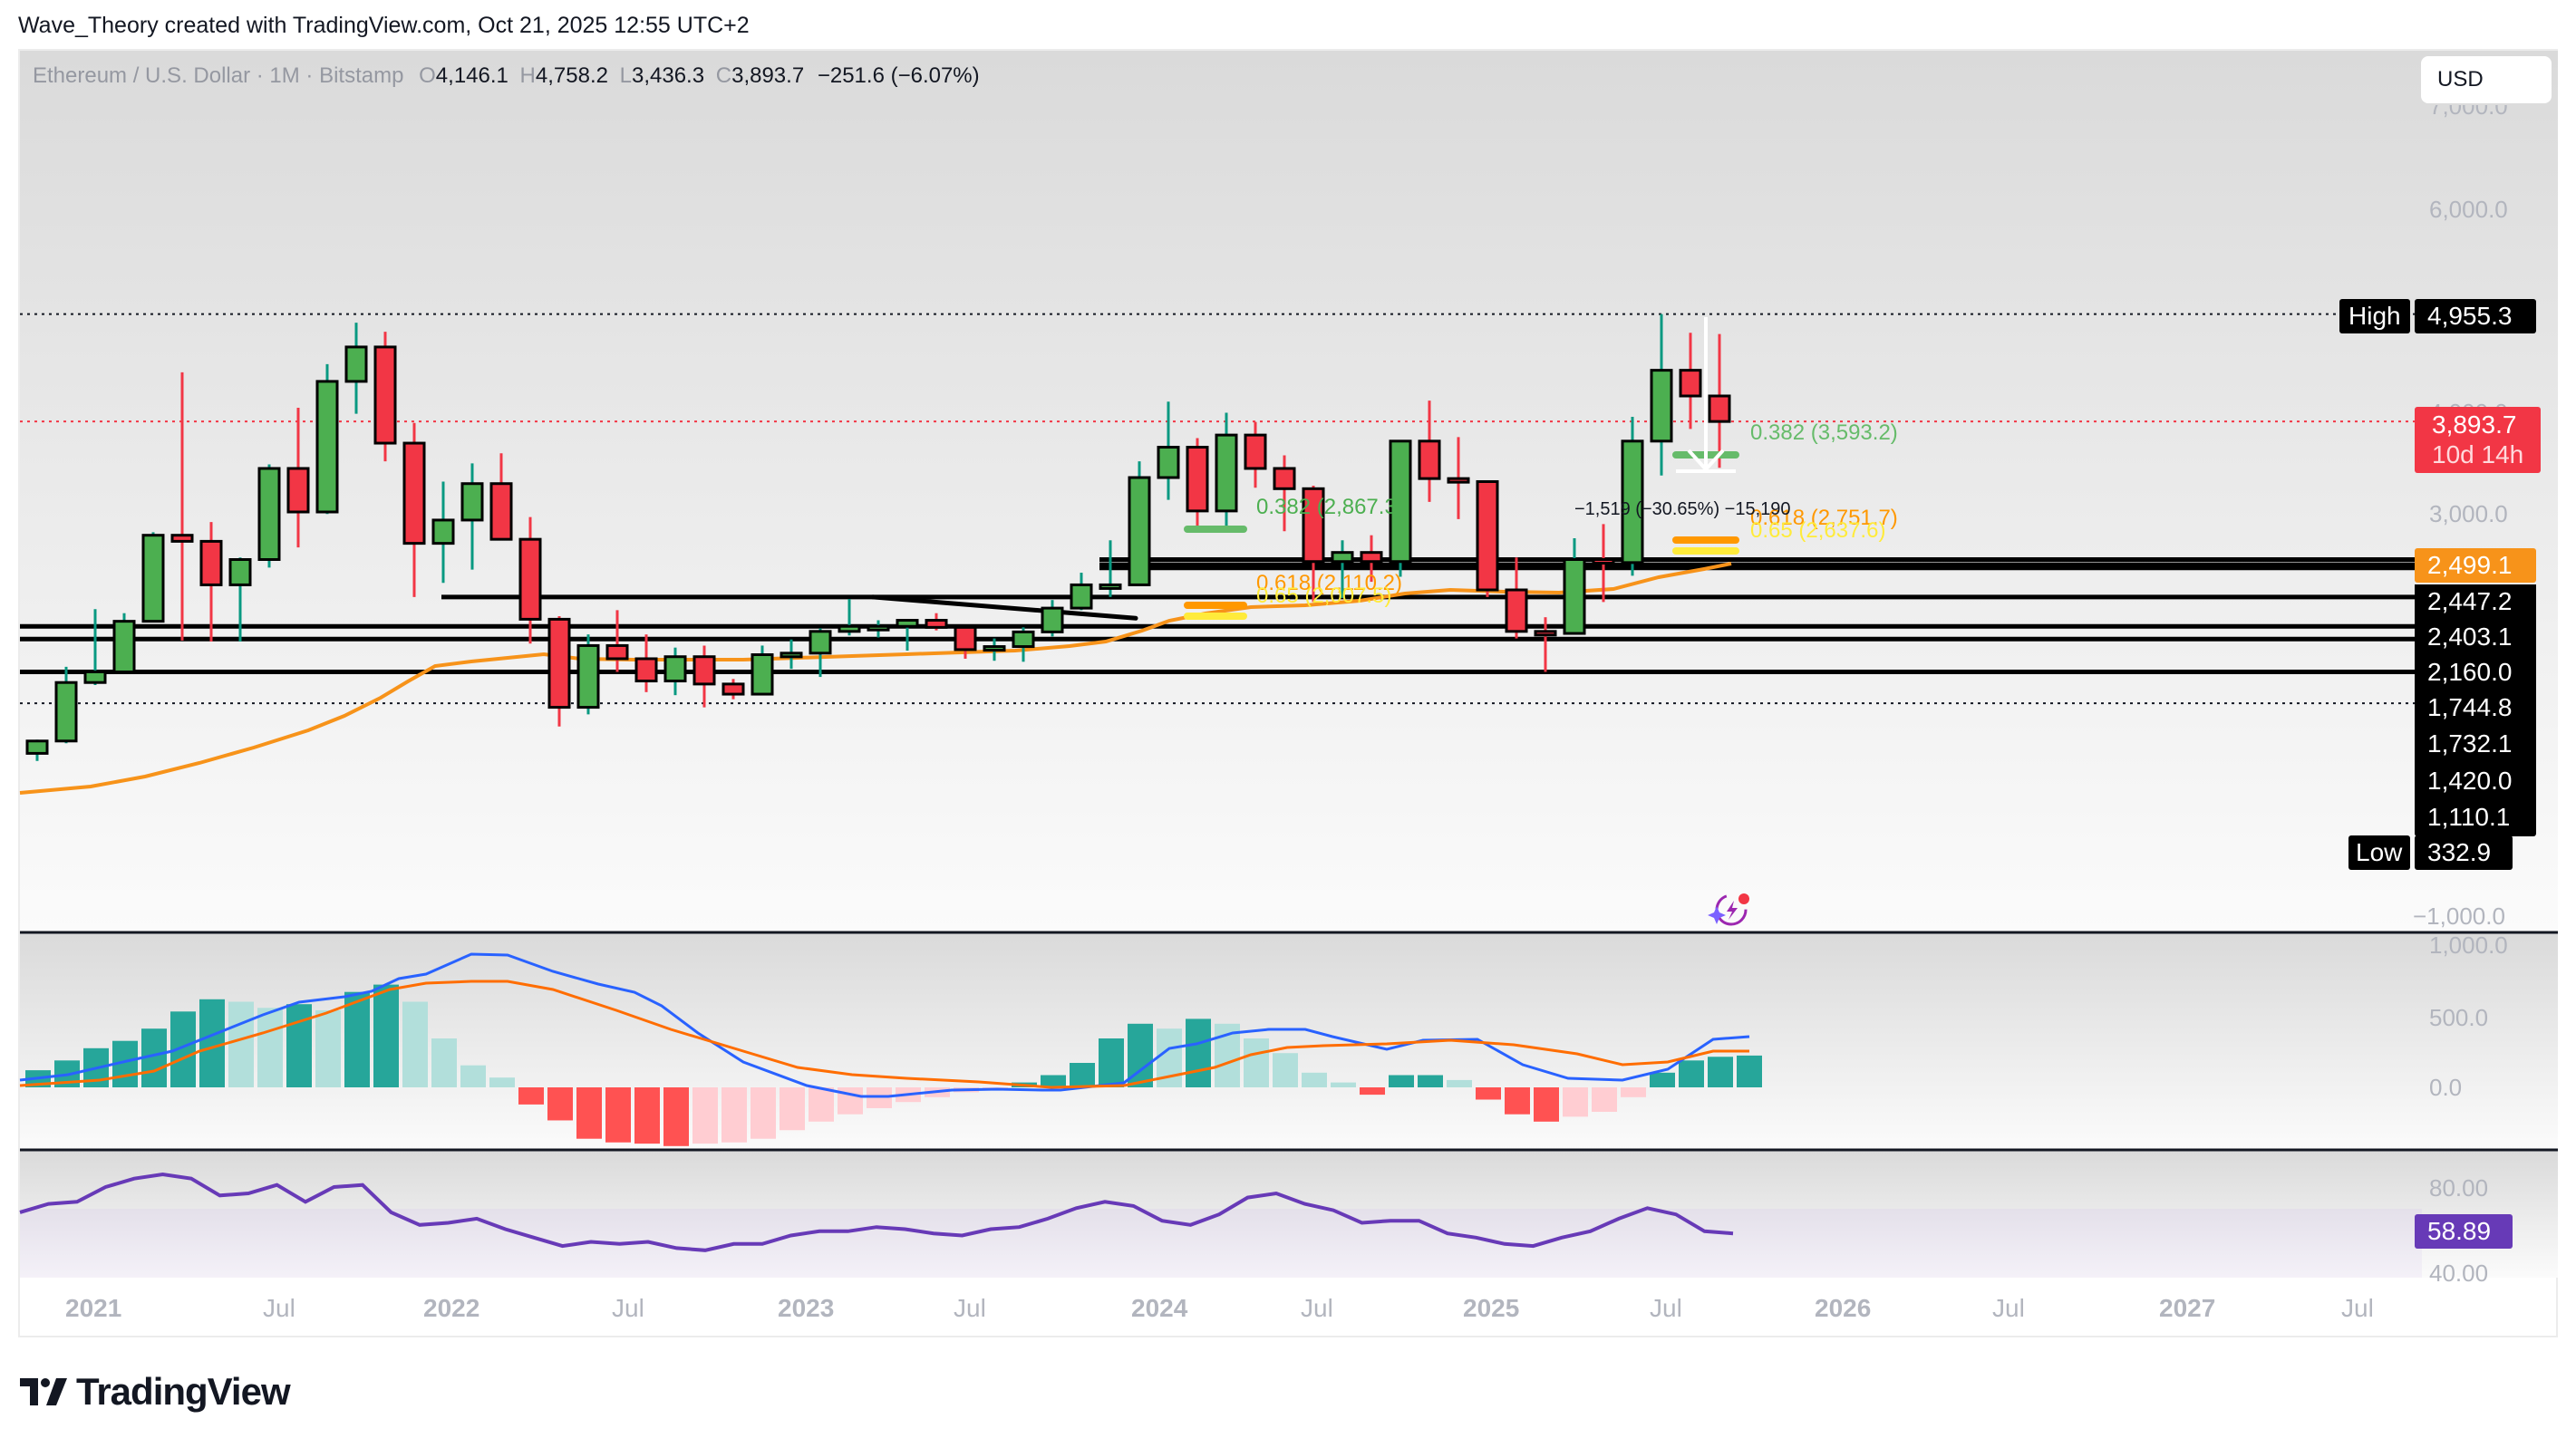  I want to click on tradingview-logo-icon, so click(43, 1391).